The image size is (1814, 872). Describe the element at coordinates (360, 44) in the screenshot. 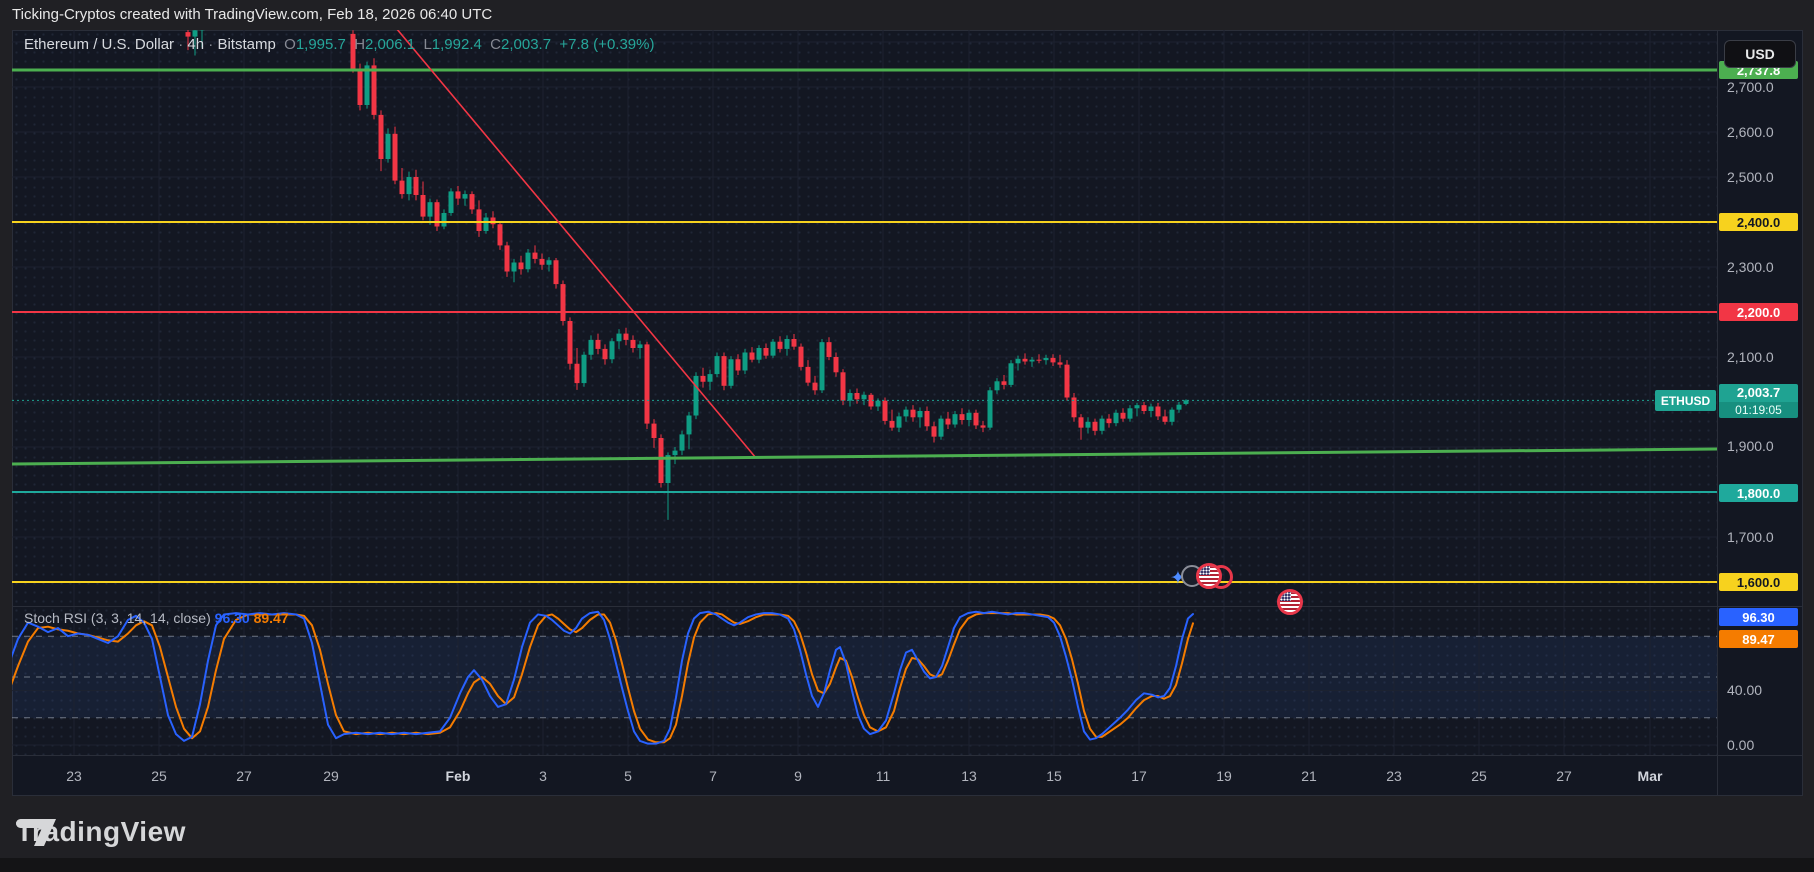

I see `high-label: H` at that location.